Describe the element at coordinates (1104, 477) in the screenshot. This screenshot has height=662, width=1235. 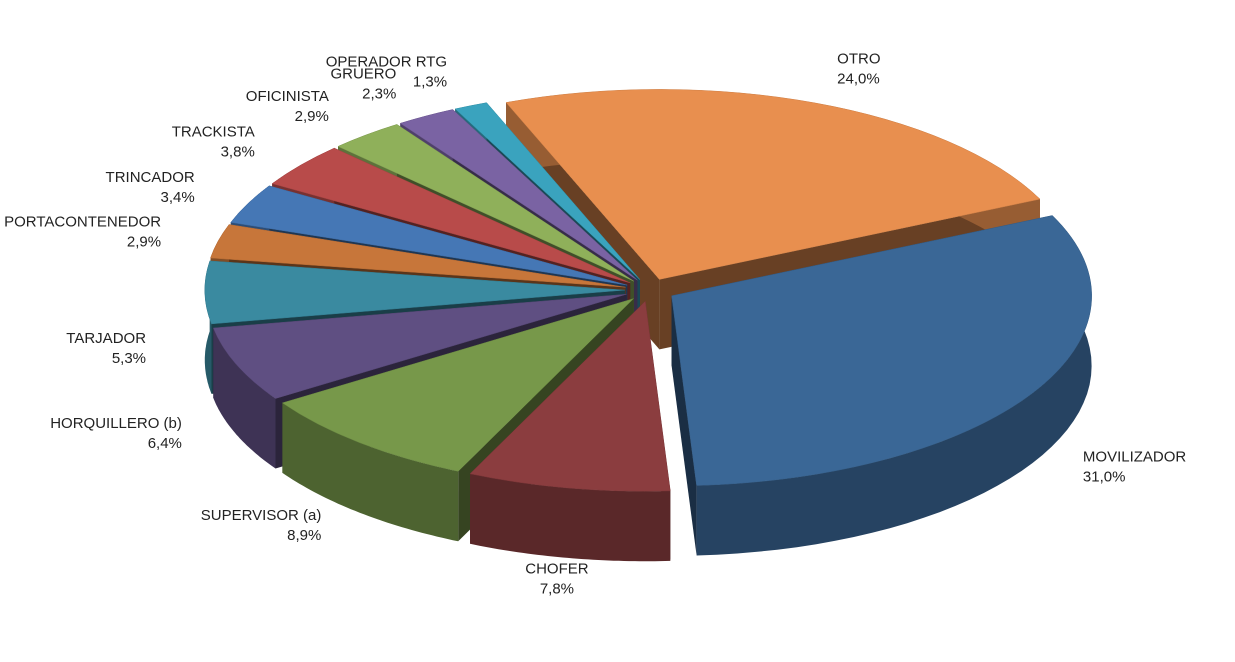
I see `value-label: 31,0%` at that location.